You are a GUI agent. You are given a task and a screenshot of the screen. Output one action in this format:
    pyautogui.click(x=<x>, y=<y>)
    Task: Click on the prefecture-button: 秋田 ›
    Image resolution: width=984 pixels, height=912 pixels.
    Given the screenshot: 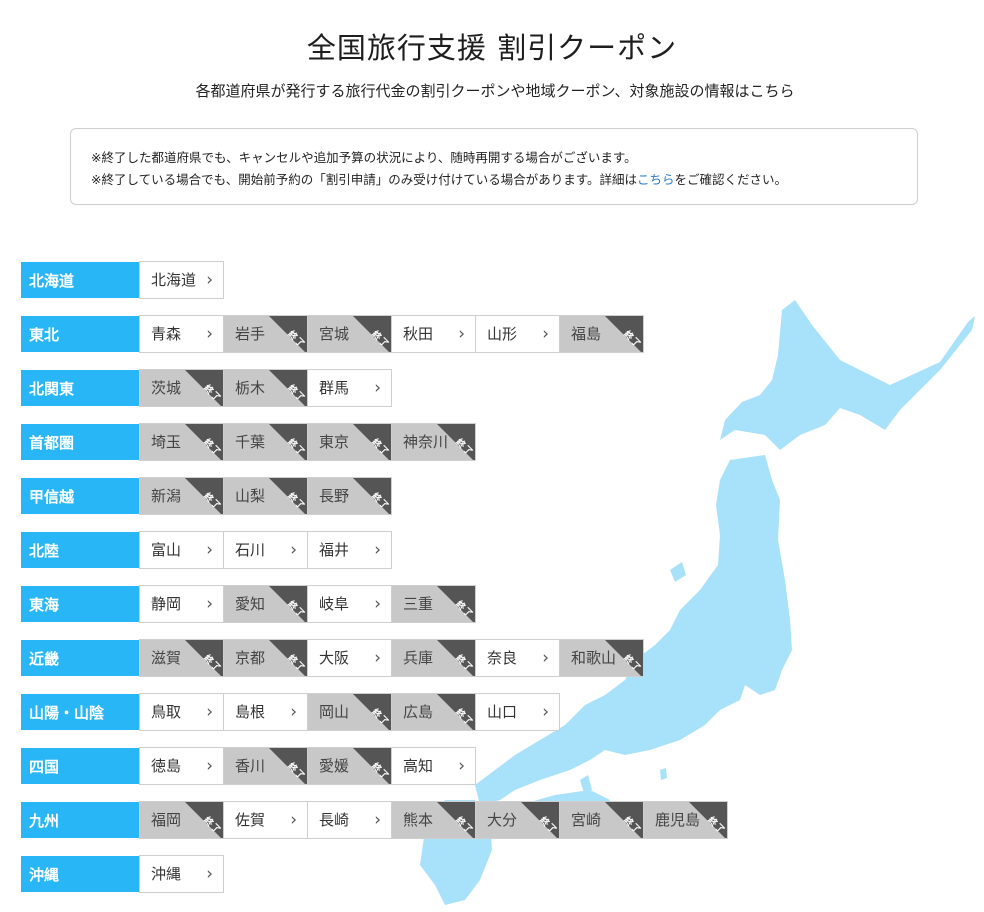 What is the action you would take?
    pyautogui.click(x=433, y=334)
    